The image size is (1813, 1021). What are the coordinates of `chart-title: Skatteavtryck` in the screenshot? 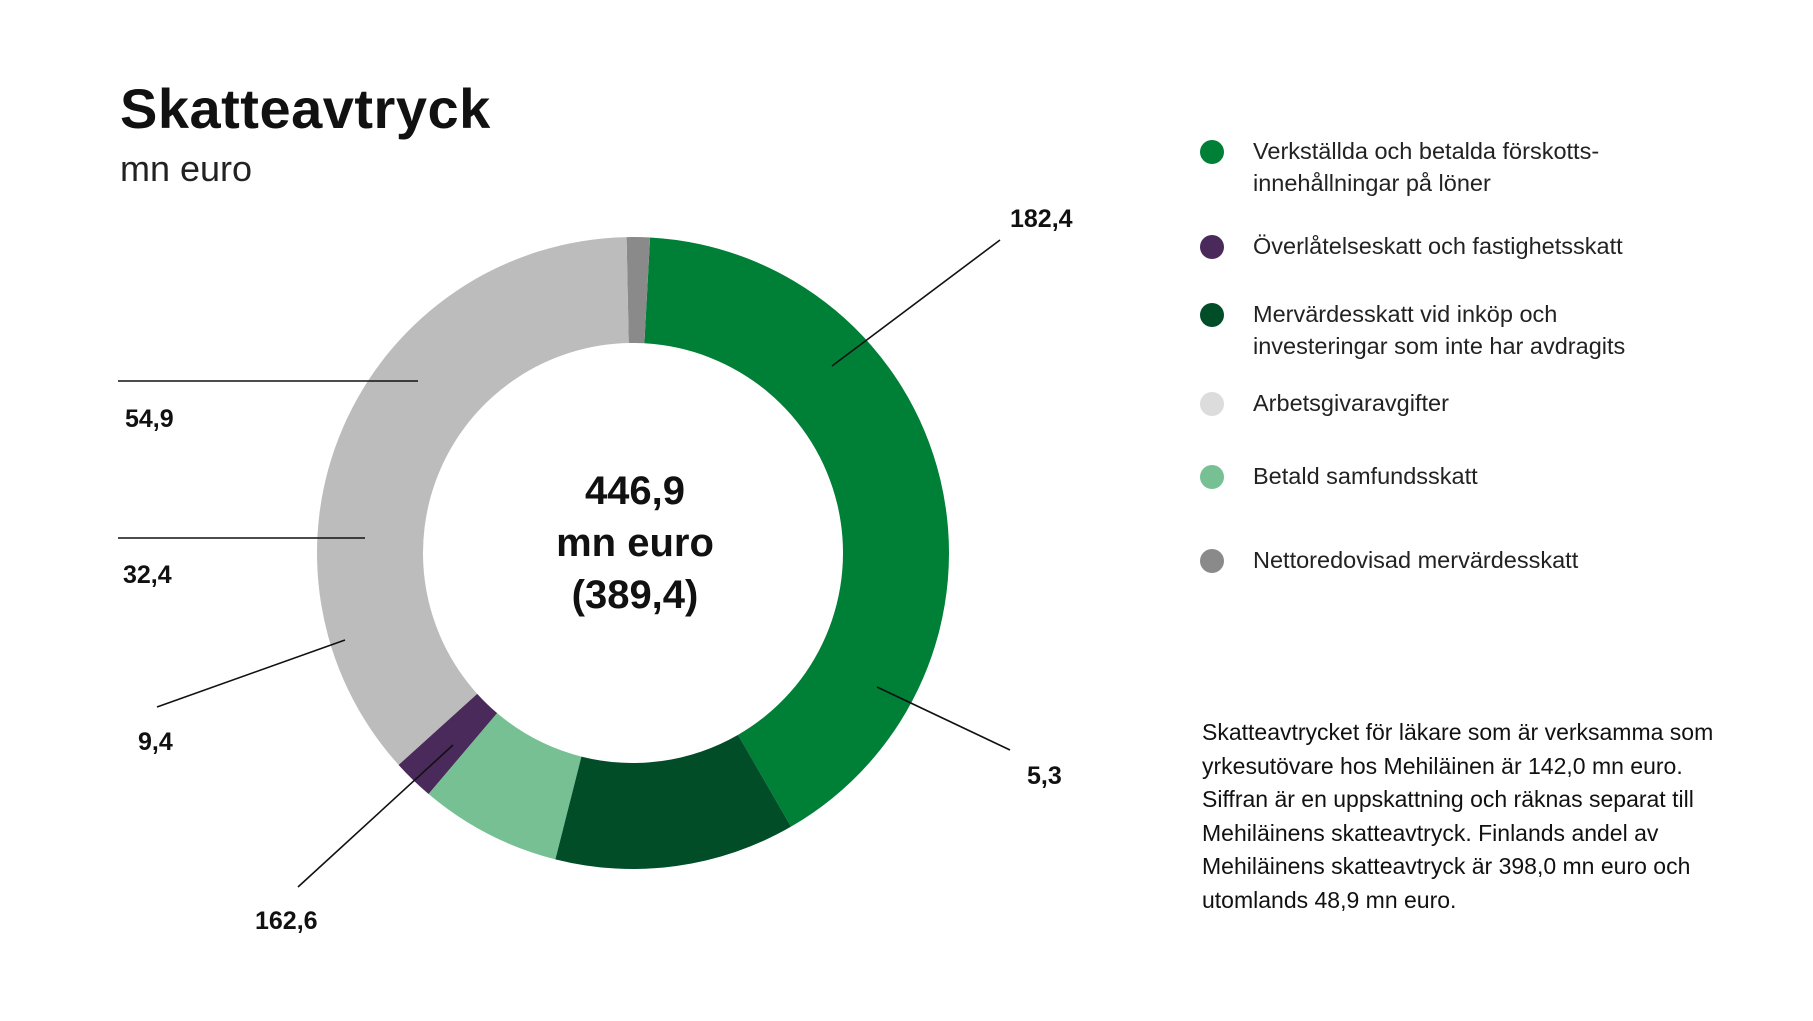 It's located at (305, 108).